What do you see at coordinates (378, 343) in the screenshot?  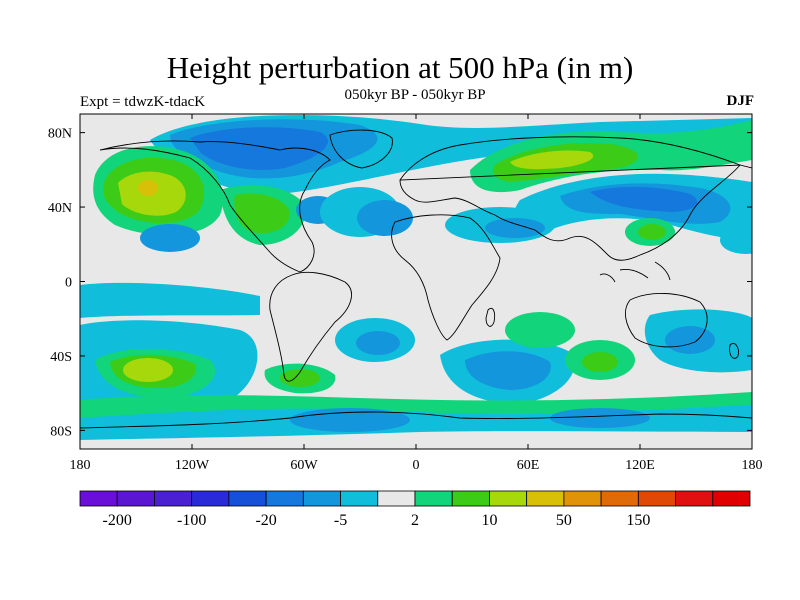 I see `contour-satl-neg2` at bounding box center [378, 343].